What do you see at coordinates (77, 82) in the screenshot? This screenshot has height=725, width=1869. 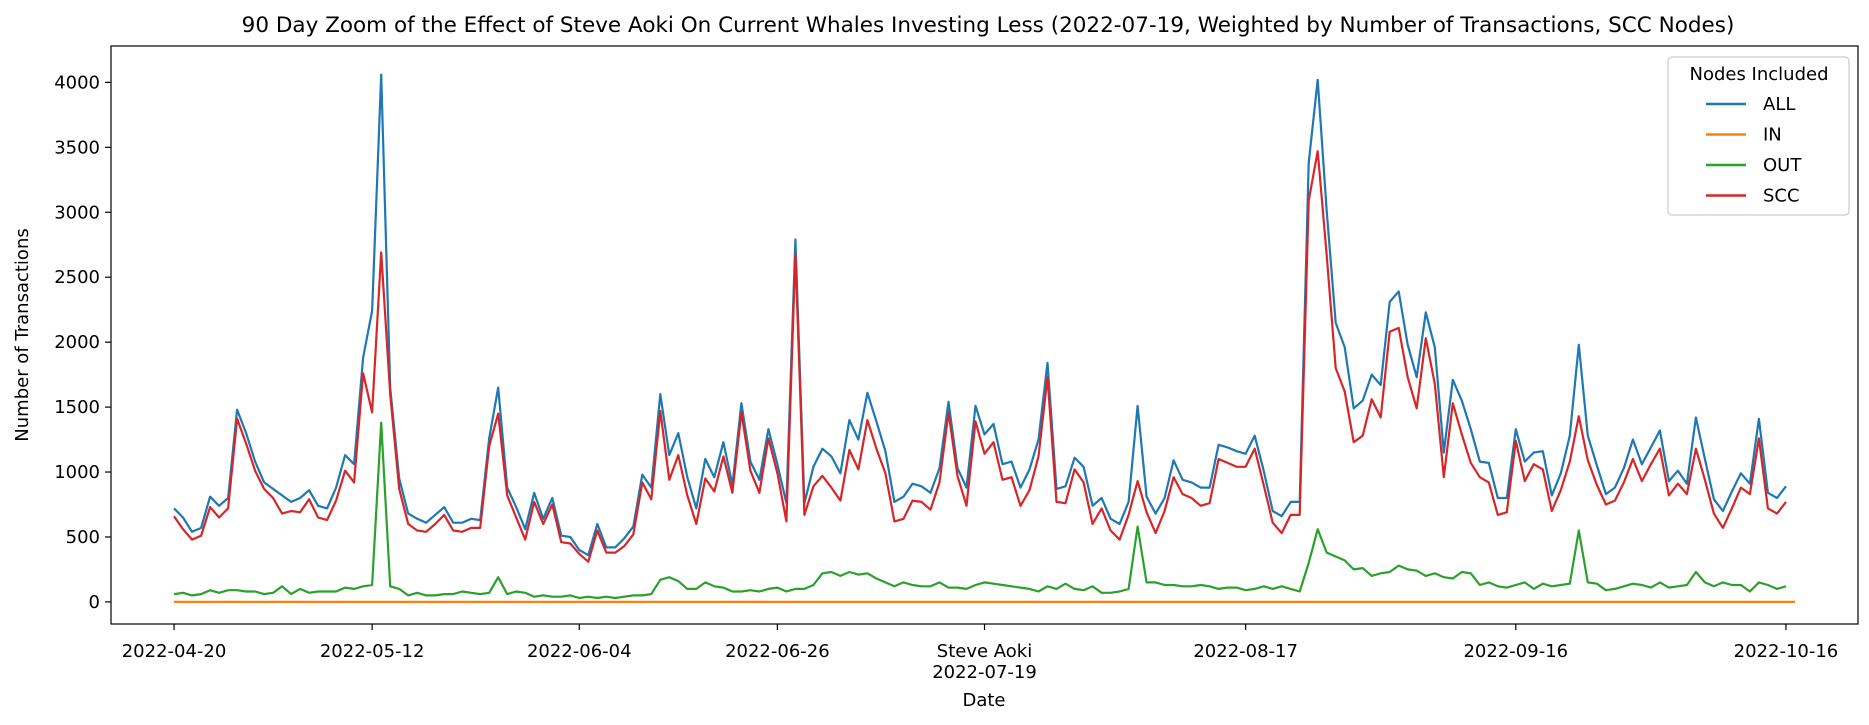 I see `y-tick-label: 4000` at bounding box center [77, 82].